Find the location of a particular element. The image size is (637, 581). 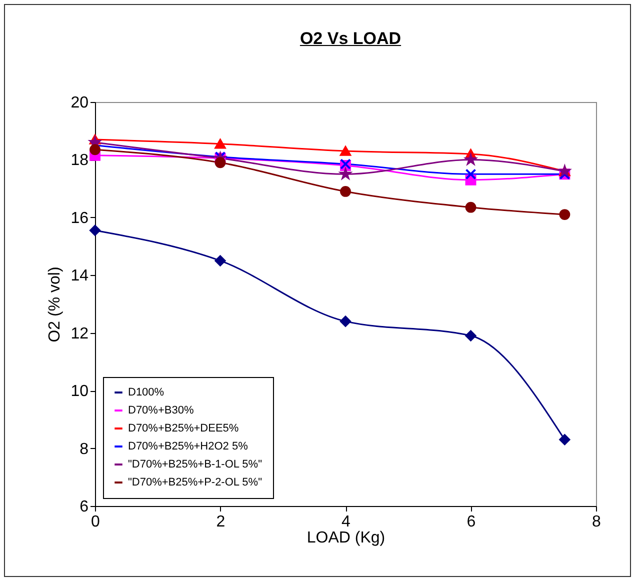

x-tick-label: 8 is located at coordinates (597, 522).